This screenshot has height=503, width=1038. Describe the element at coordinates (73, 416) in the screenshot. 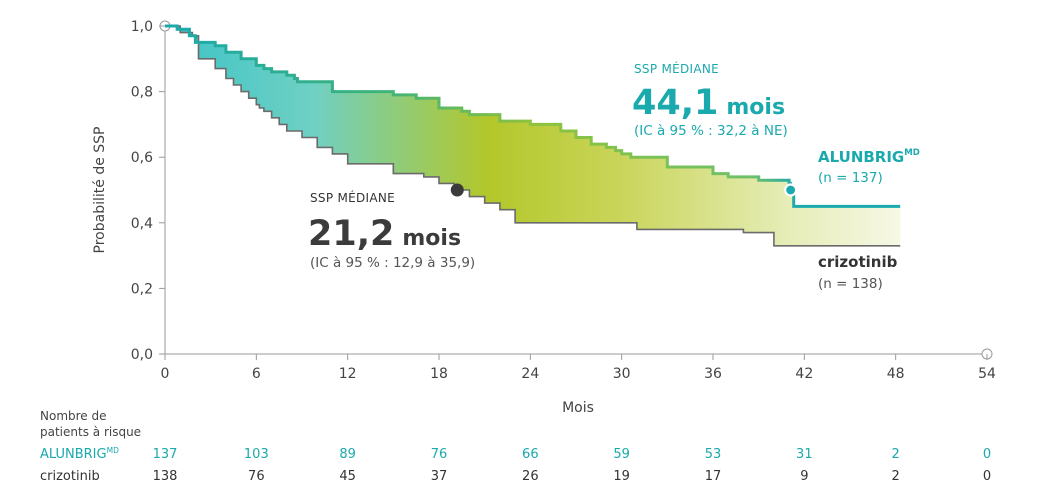

I see `risk-table-header-line1: Nombre de` at that location.